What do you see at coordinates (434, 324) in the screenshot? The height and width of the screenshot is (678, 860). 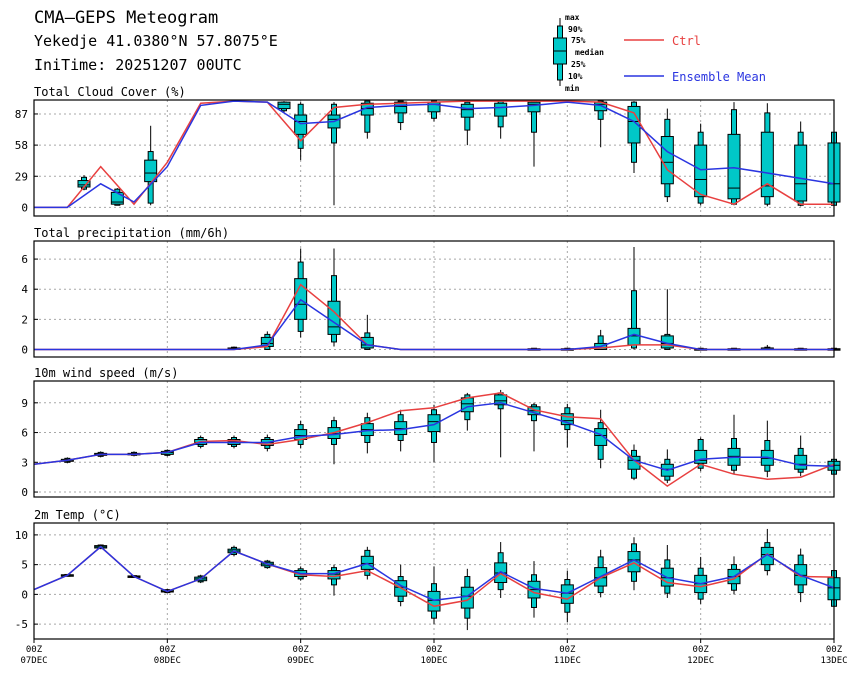 I see `mean-line-precip` at bounding box center [434, 324].